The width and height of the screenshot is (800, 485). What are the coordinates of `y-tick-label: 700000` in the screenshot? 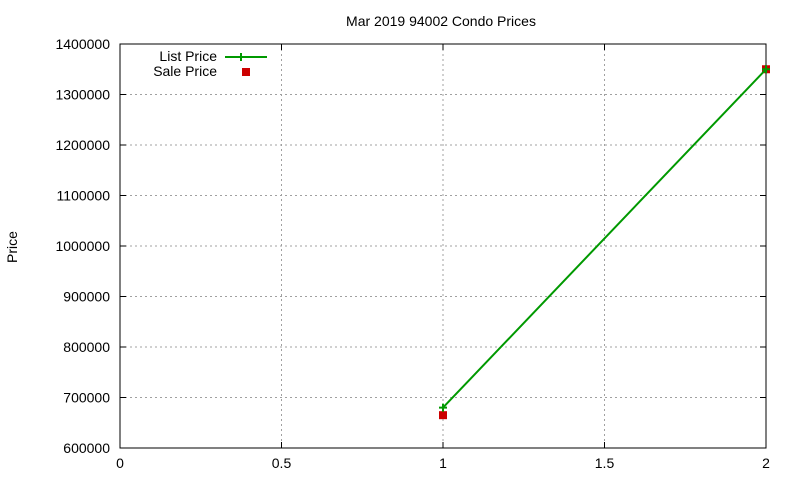 It's located at (86, 398).